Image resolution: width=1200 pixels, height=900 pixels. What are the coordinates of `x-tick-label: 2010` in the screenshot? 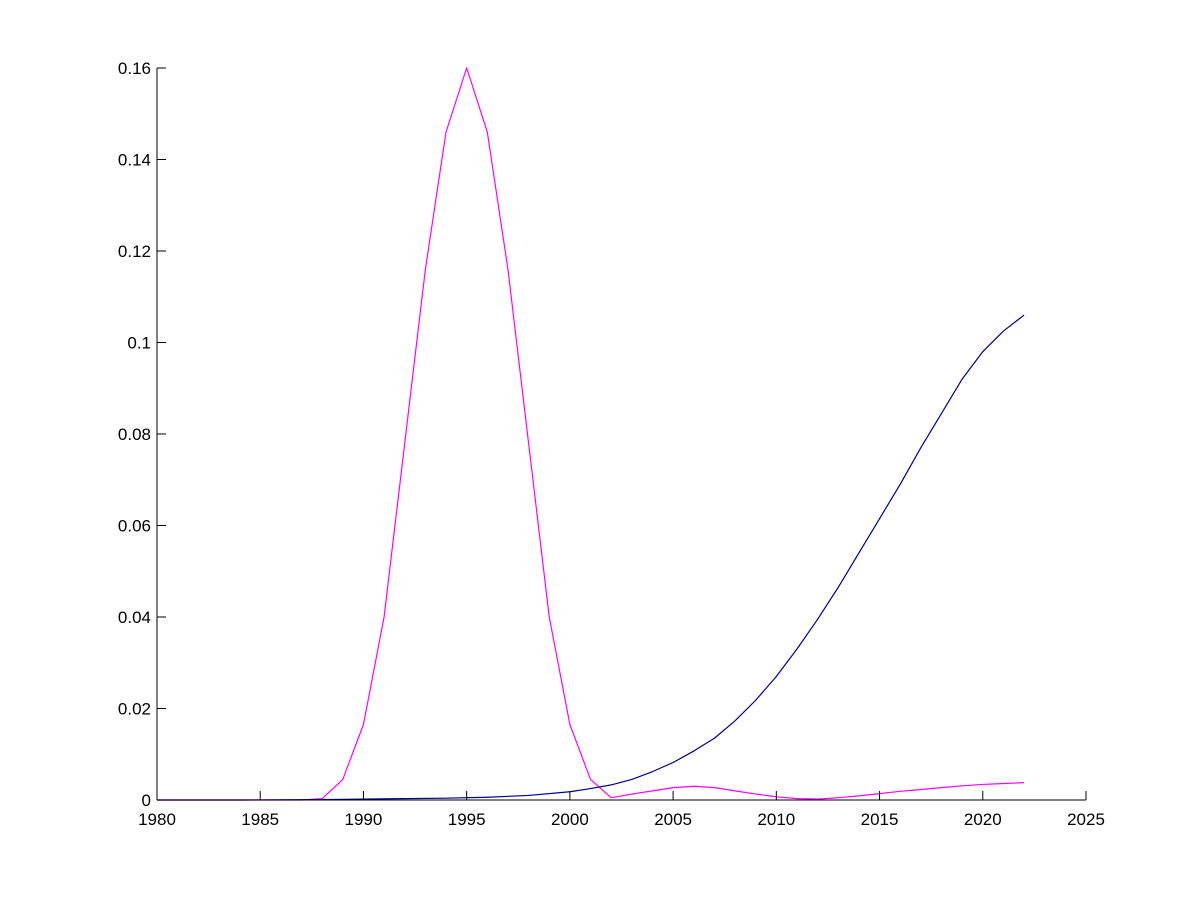 It's located at (776, 819).